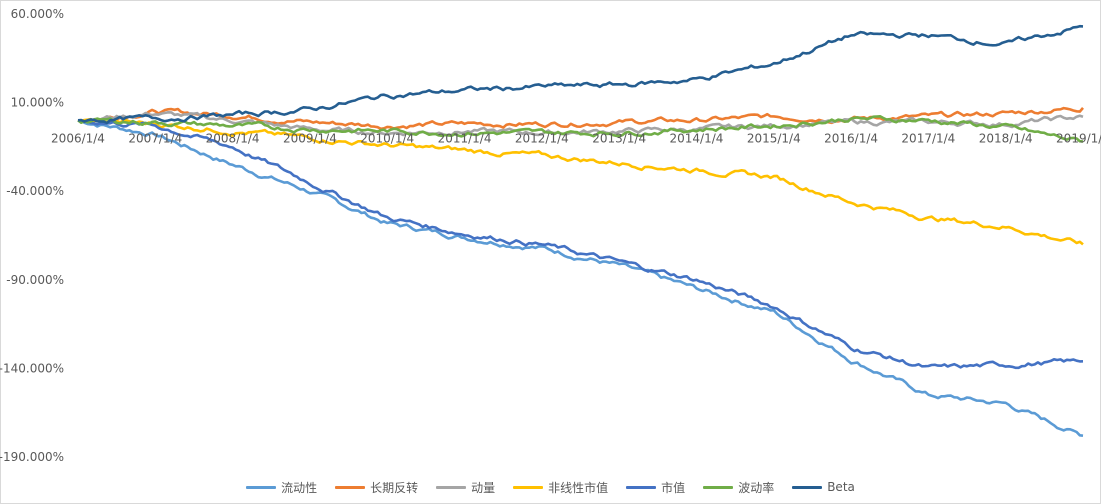  I want to click on legend-label: Beta, so click(841, 487).